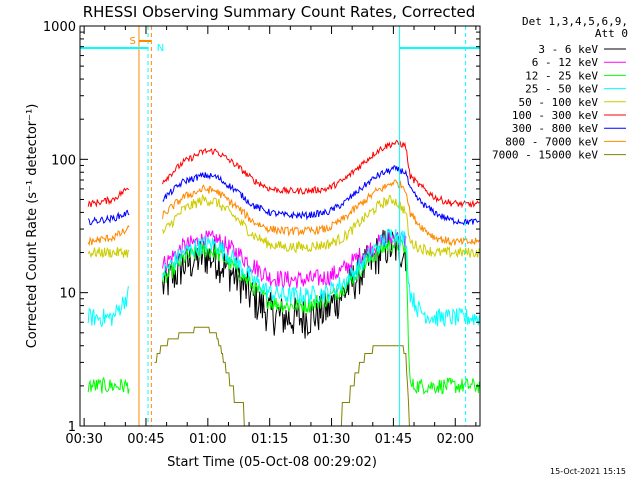  I want to click on legend-label-7: 800 - 7000 keV, so click(551, 141).